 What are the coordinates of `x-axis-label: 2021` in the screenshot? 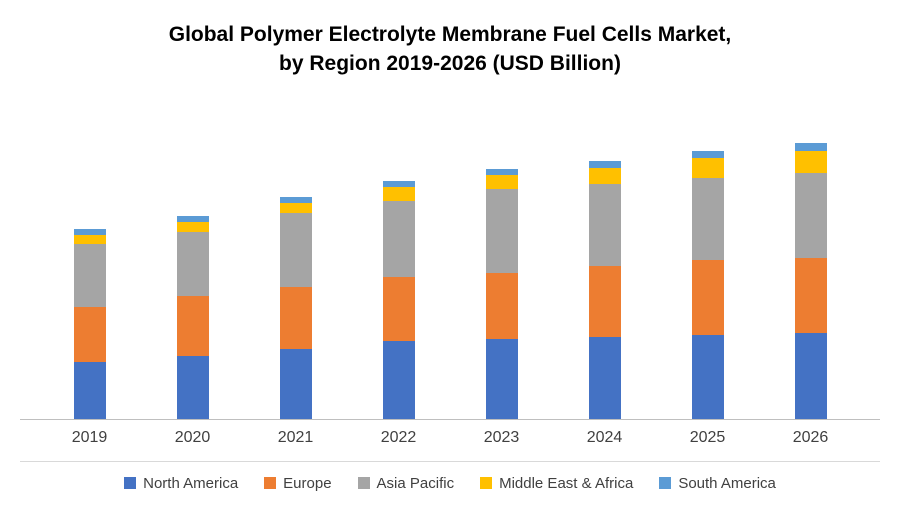 It's located at (295, 437).